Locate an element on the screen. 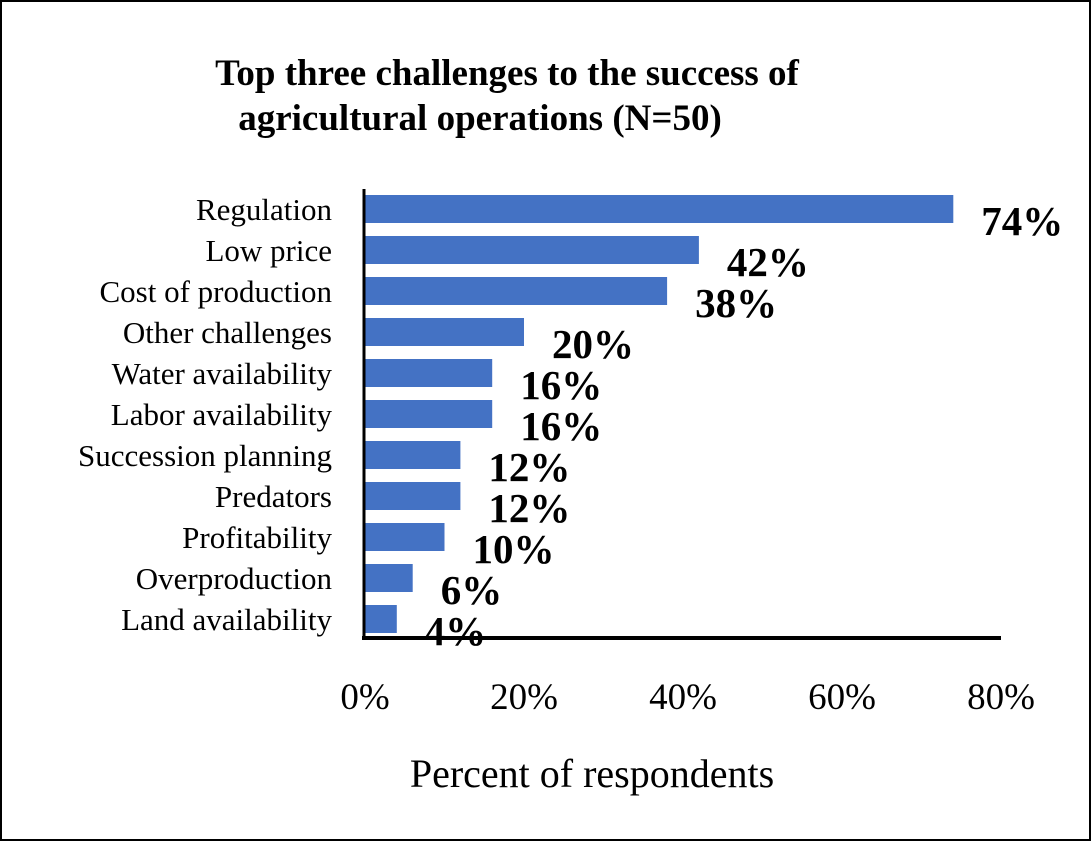 The width and height of the screenshot is (1091, 843). category-label: Labor availability is located at coordinates (222, 414).